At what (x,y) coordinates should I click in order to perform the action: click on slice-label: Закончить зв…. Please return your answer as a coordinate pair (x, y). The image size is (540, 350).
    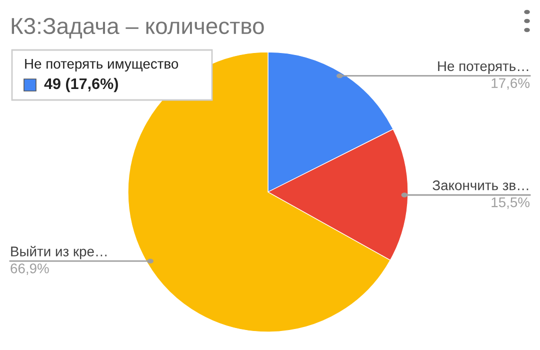
    Looking at the image, I should click on (480, 185).